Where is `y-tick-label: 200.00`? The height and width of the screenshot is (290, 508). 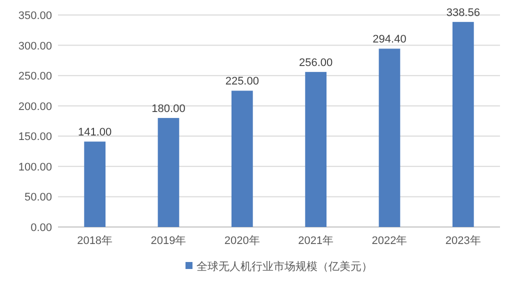
y-tick-label: 200.00 is located at coordinates (35, 106).